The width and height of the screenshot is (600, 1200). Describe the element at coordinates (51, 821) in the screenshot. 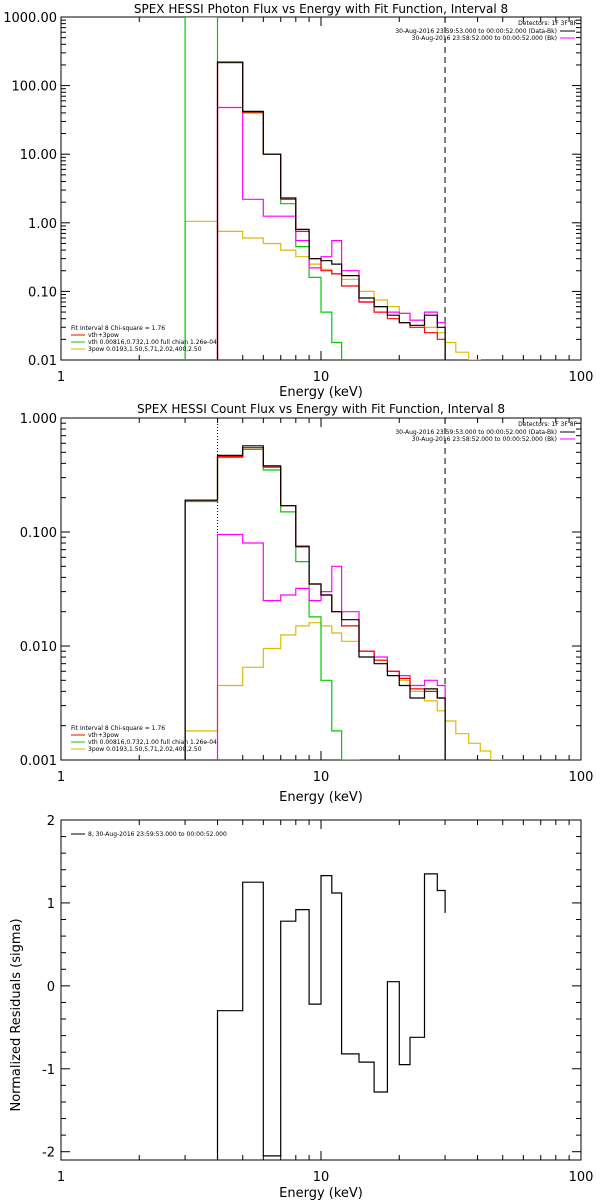

I see `y-tick-label: 2` at that location.